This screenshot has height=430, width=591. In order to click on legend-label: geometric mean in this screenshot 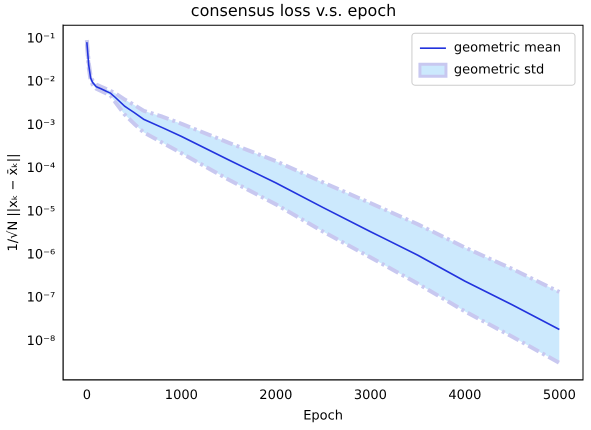, I will do `click(508, 48)`.